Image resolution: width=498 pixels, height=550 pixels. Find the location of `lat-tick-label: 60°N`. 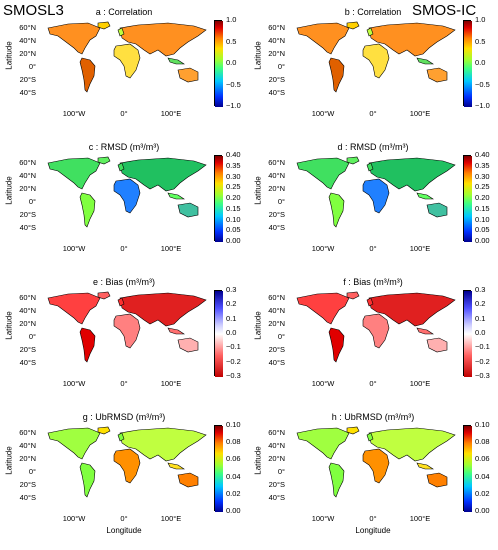

lat-tick-label: 60°N is located at coordinates (27, 432).